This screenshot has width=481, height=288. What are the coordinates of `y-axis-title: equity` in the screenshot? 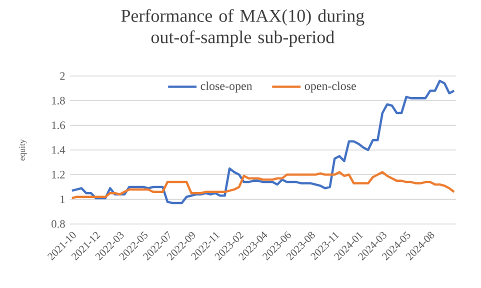 It's located at (23, 149).